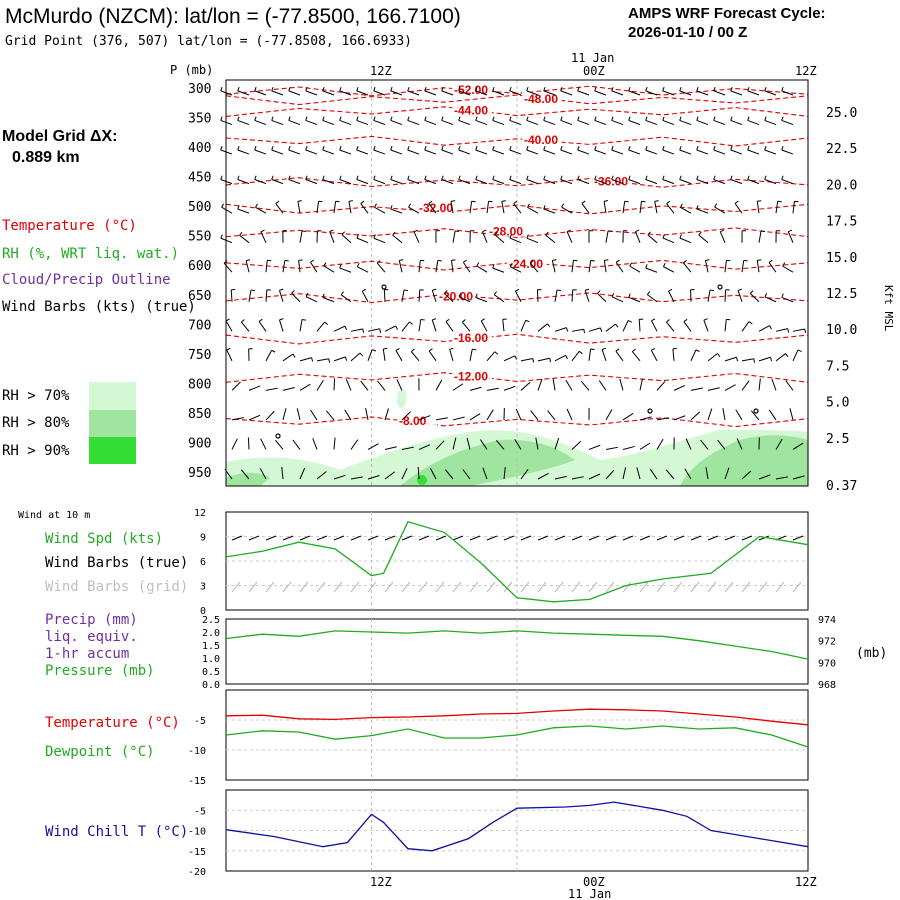 This screenshot has width=900, height=900. What do you see at coordinates (90, 254) in the screenshot?
I see `legend-rh: RH (%, WRT liq. wat.)` at bounding box center [90, 254].